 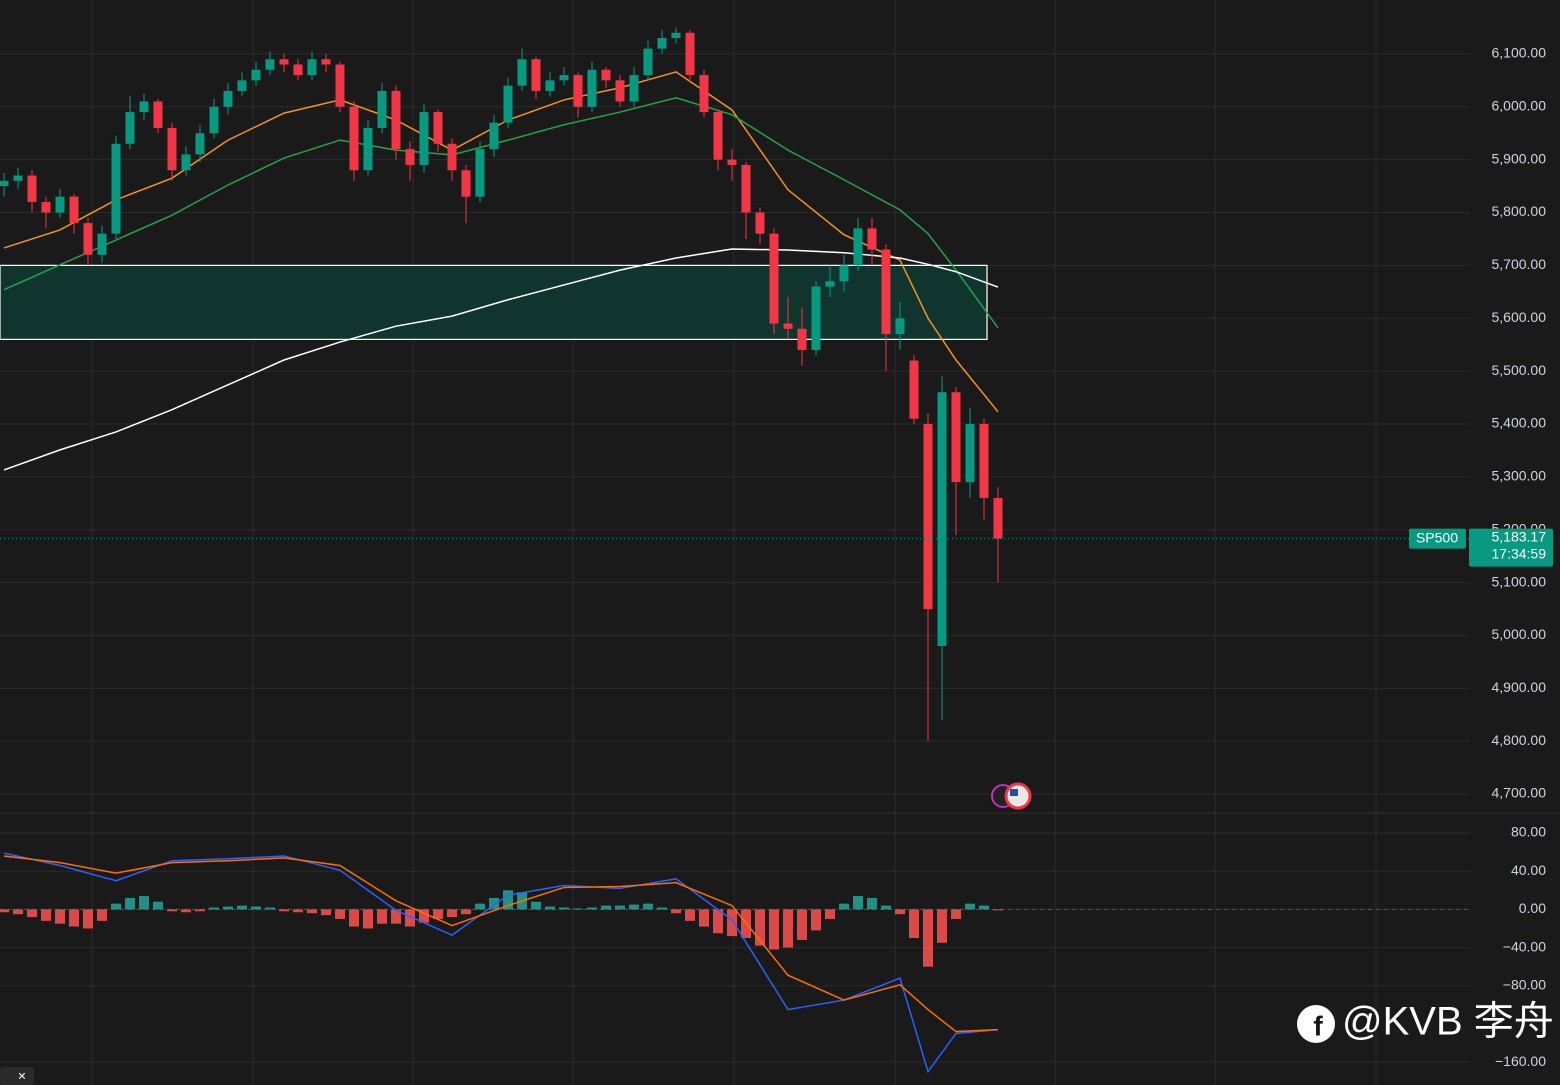 What do you see at coordinates (1519, 264) in the screenshot?
I see `y-tick-label: 5,700.00` at bounding box center [1519, 264].